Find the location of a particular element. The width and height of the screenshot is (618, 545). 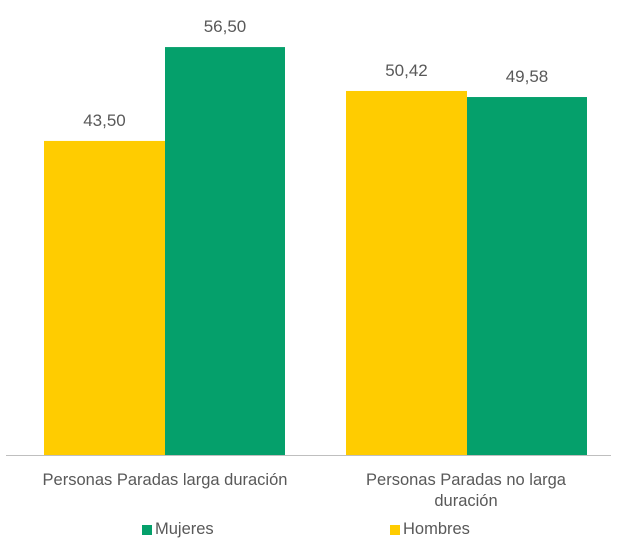

category-label-no-larga-duracion: Personas Paradas no larga duración is located at coordinates (466, 490).